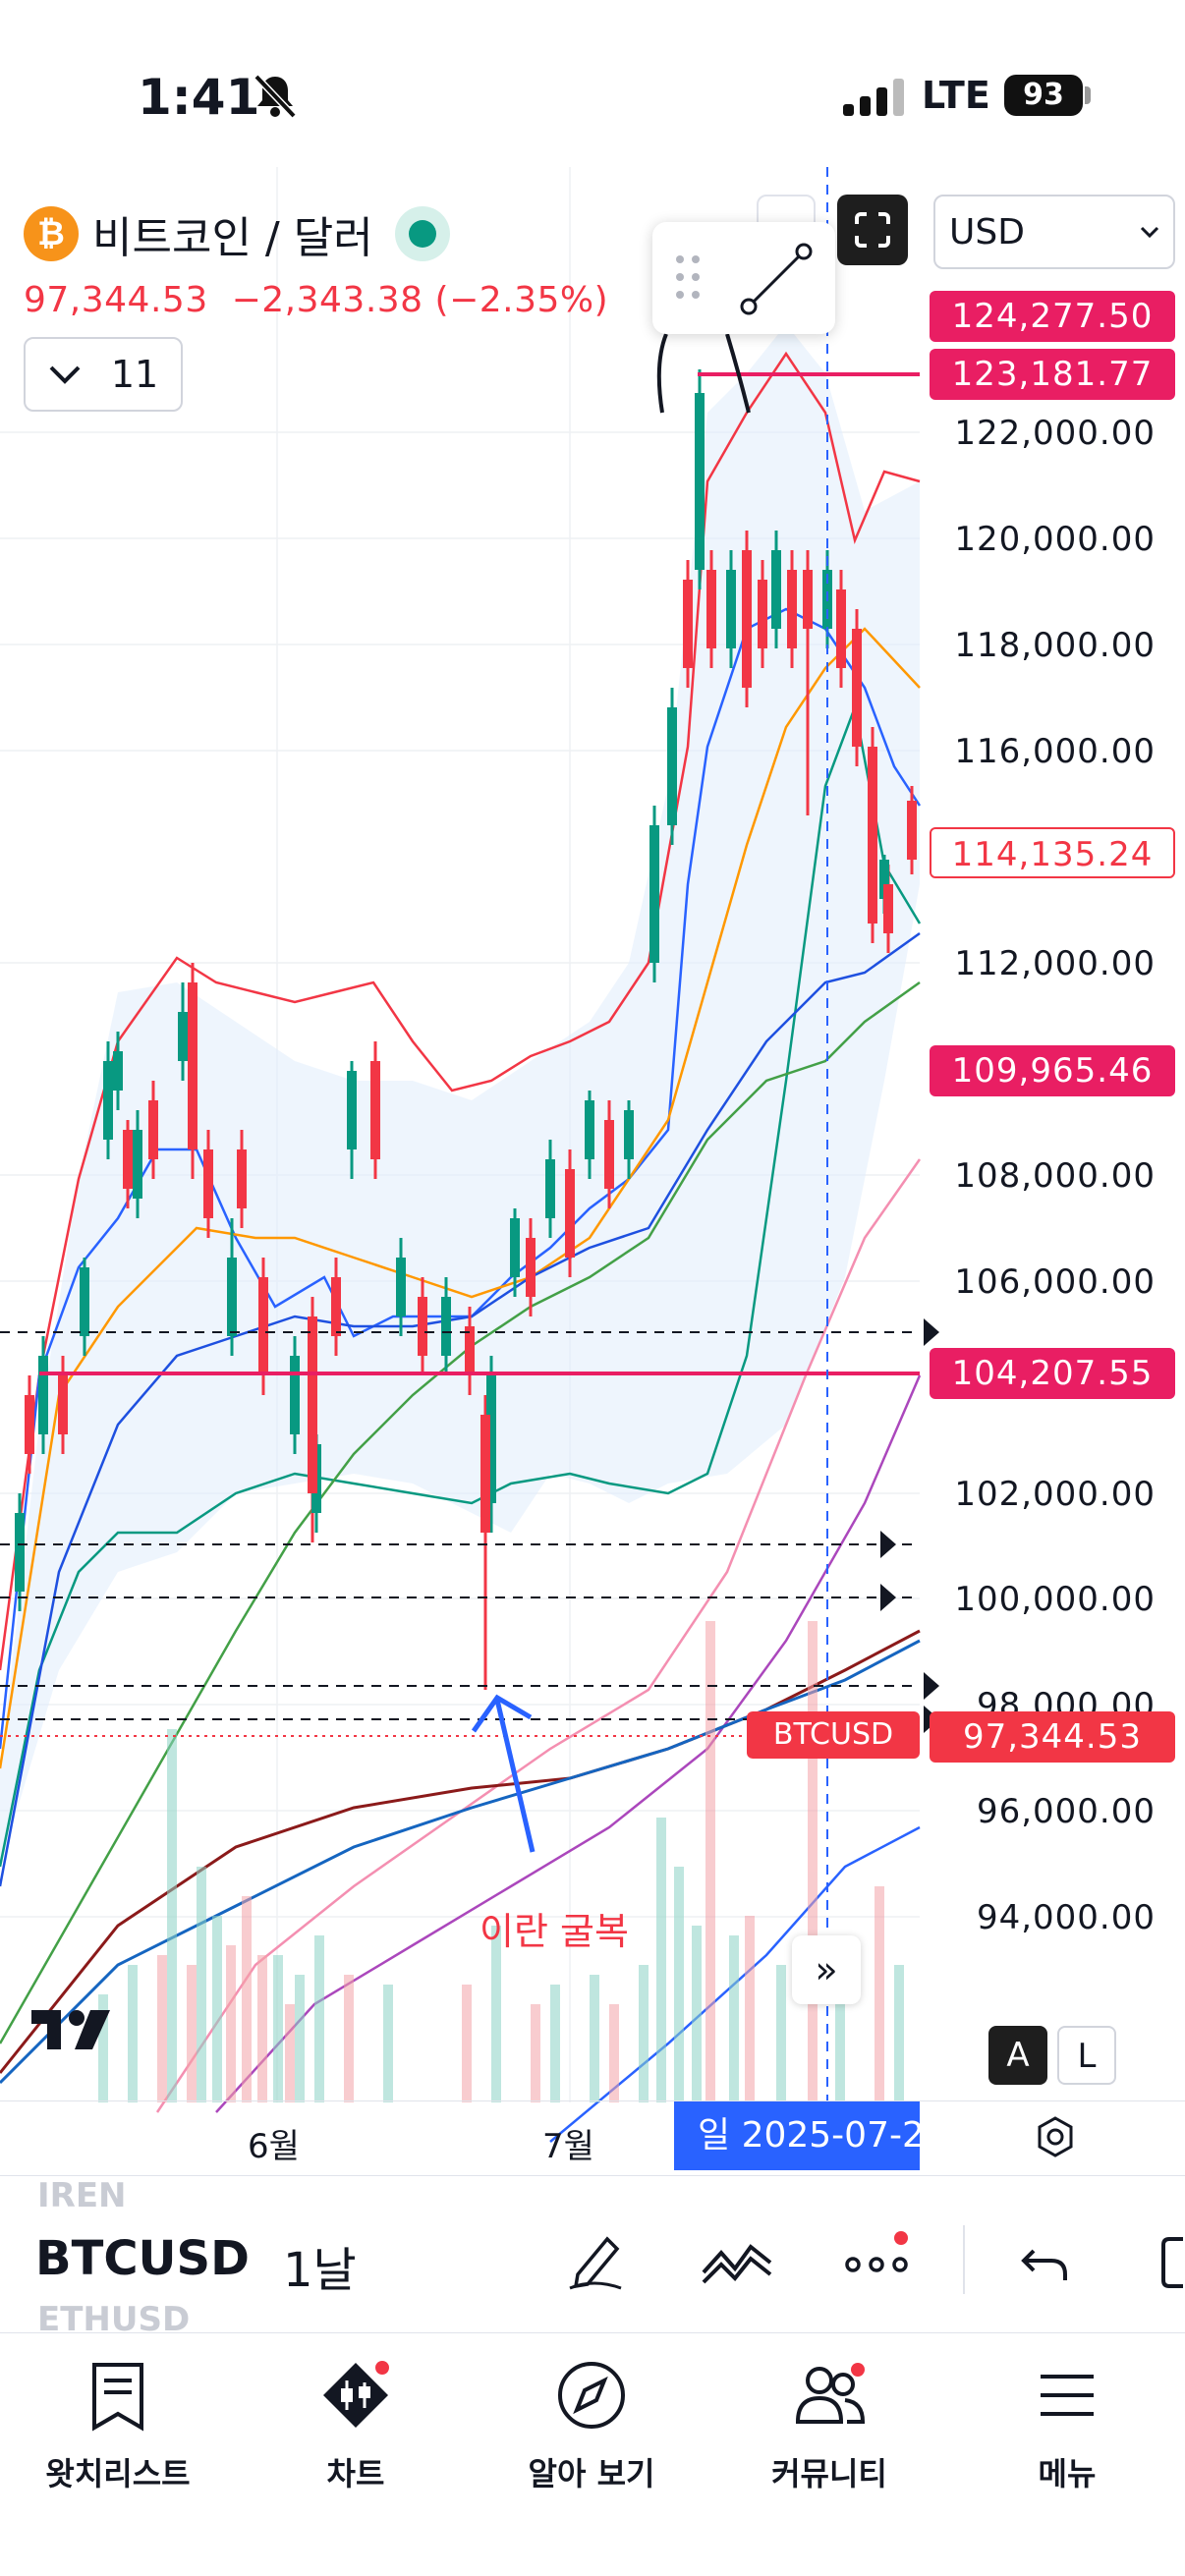 The height and width of the screenshot is (2576, 1185). What do you see at coordinates (52, 233) in the screenshot?
I see `bitcoin-icon: ₿` at bounding box center [52, 233].